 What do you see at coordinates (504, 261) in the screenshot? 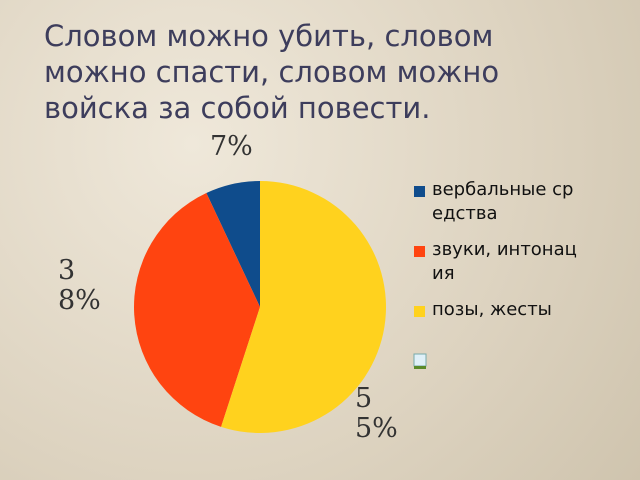
I see `legend-label: звуки, интонация` at bounding box center [504, 261].